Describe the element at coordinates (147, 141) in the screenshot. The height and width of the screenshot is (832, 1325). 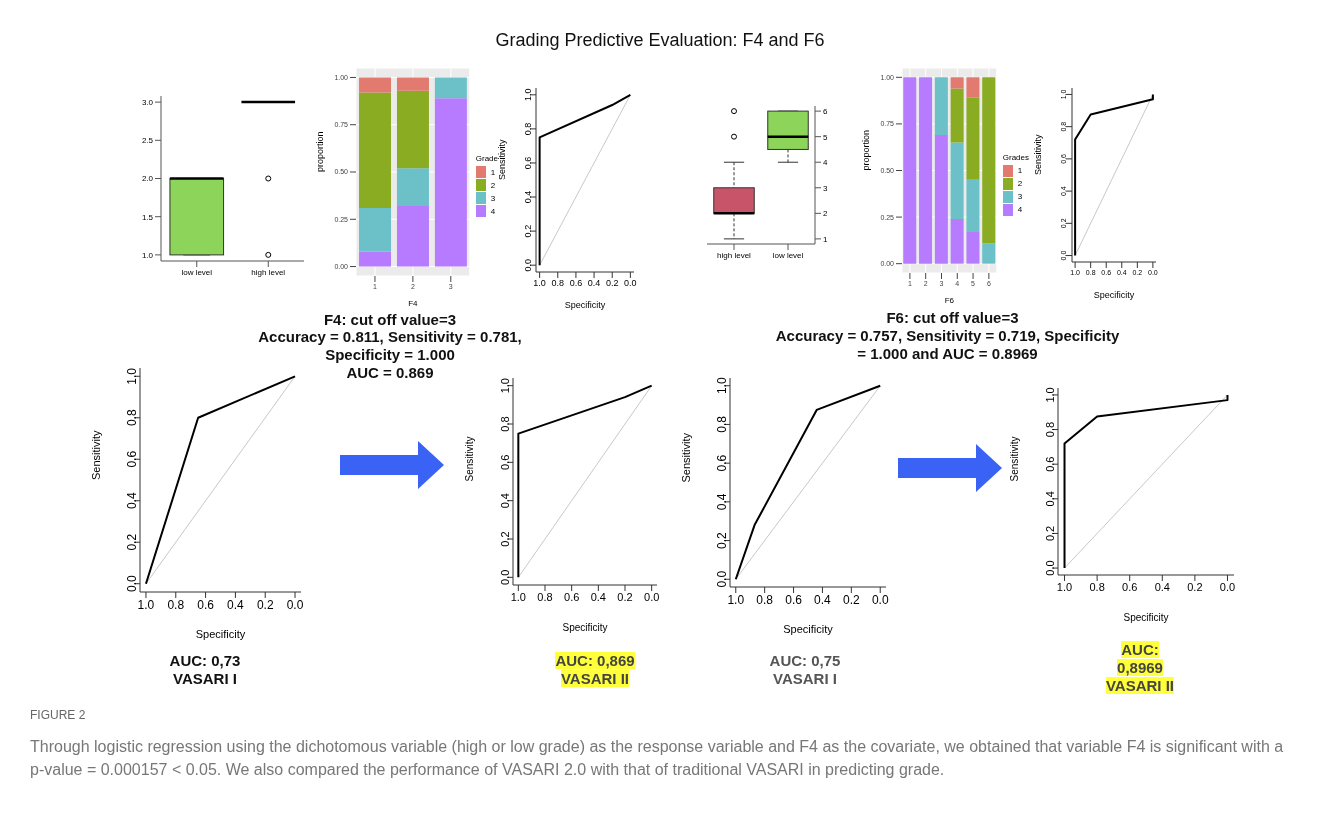
I see `y-tick-label: 2.5` at that location.